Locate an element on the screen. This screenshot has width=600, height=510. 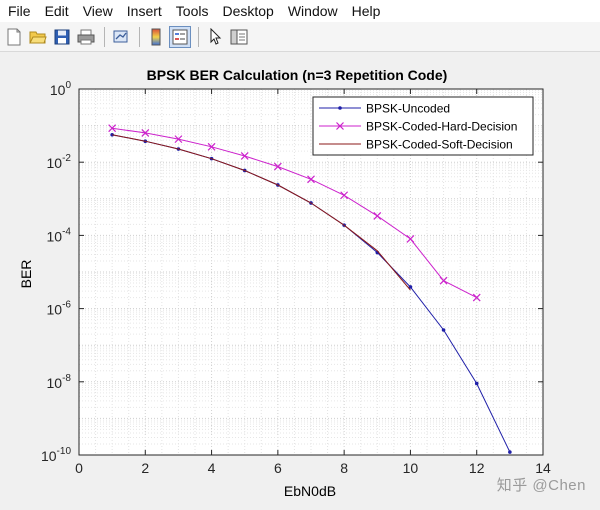
figure-toolbar is located at coordinates (300, 37).